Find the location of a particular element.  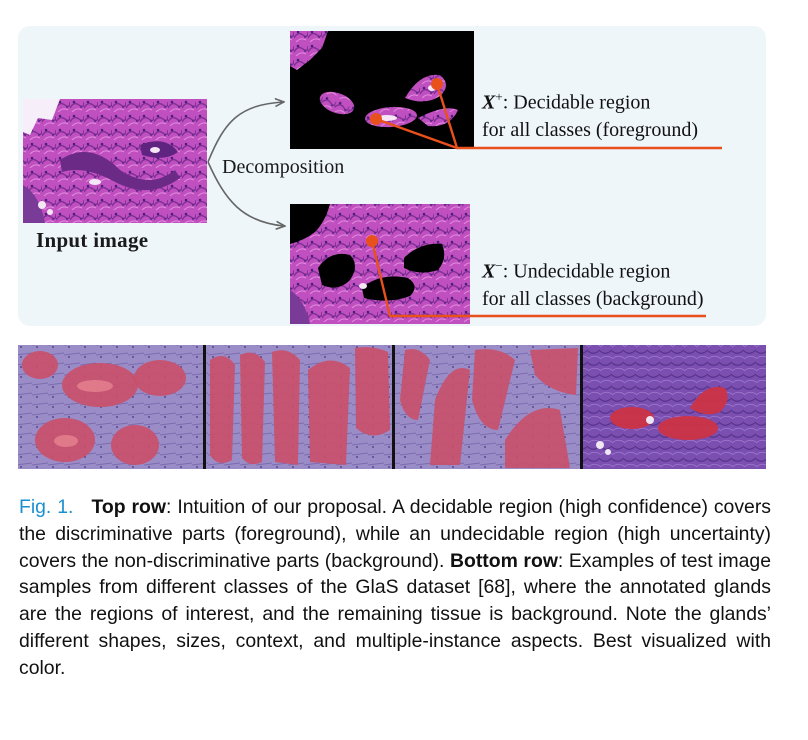

foreground-pointer is located at coordinates (546, 114).